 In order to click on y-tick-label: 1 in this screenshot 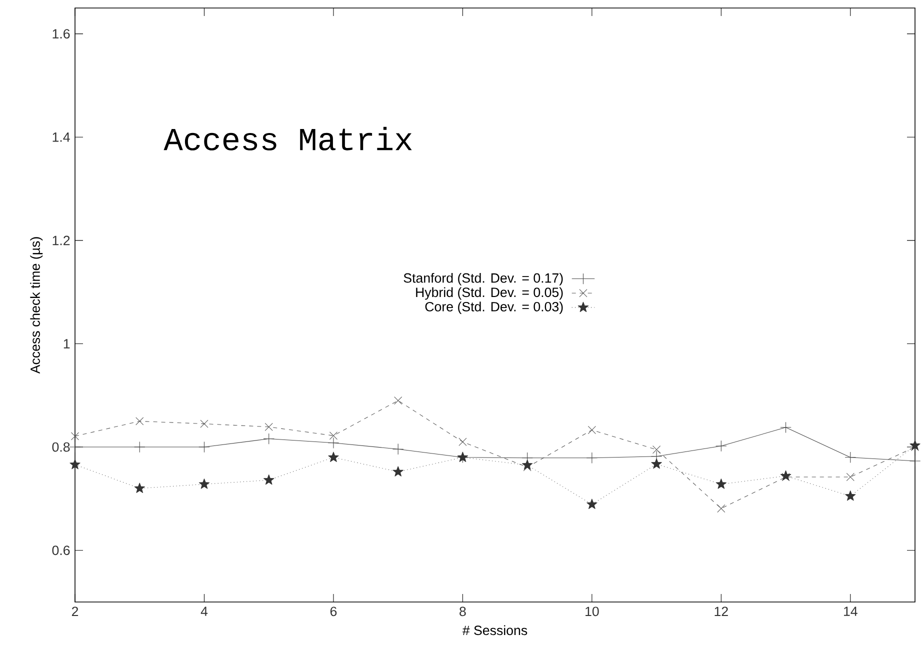, I will do `click(67, 343)`.